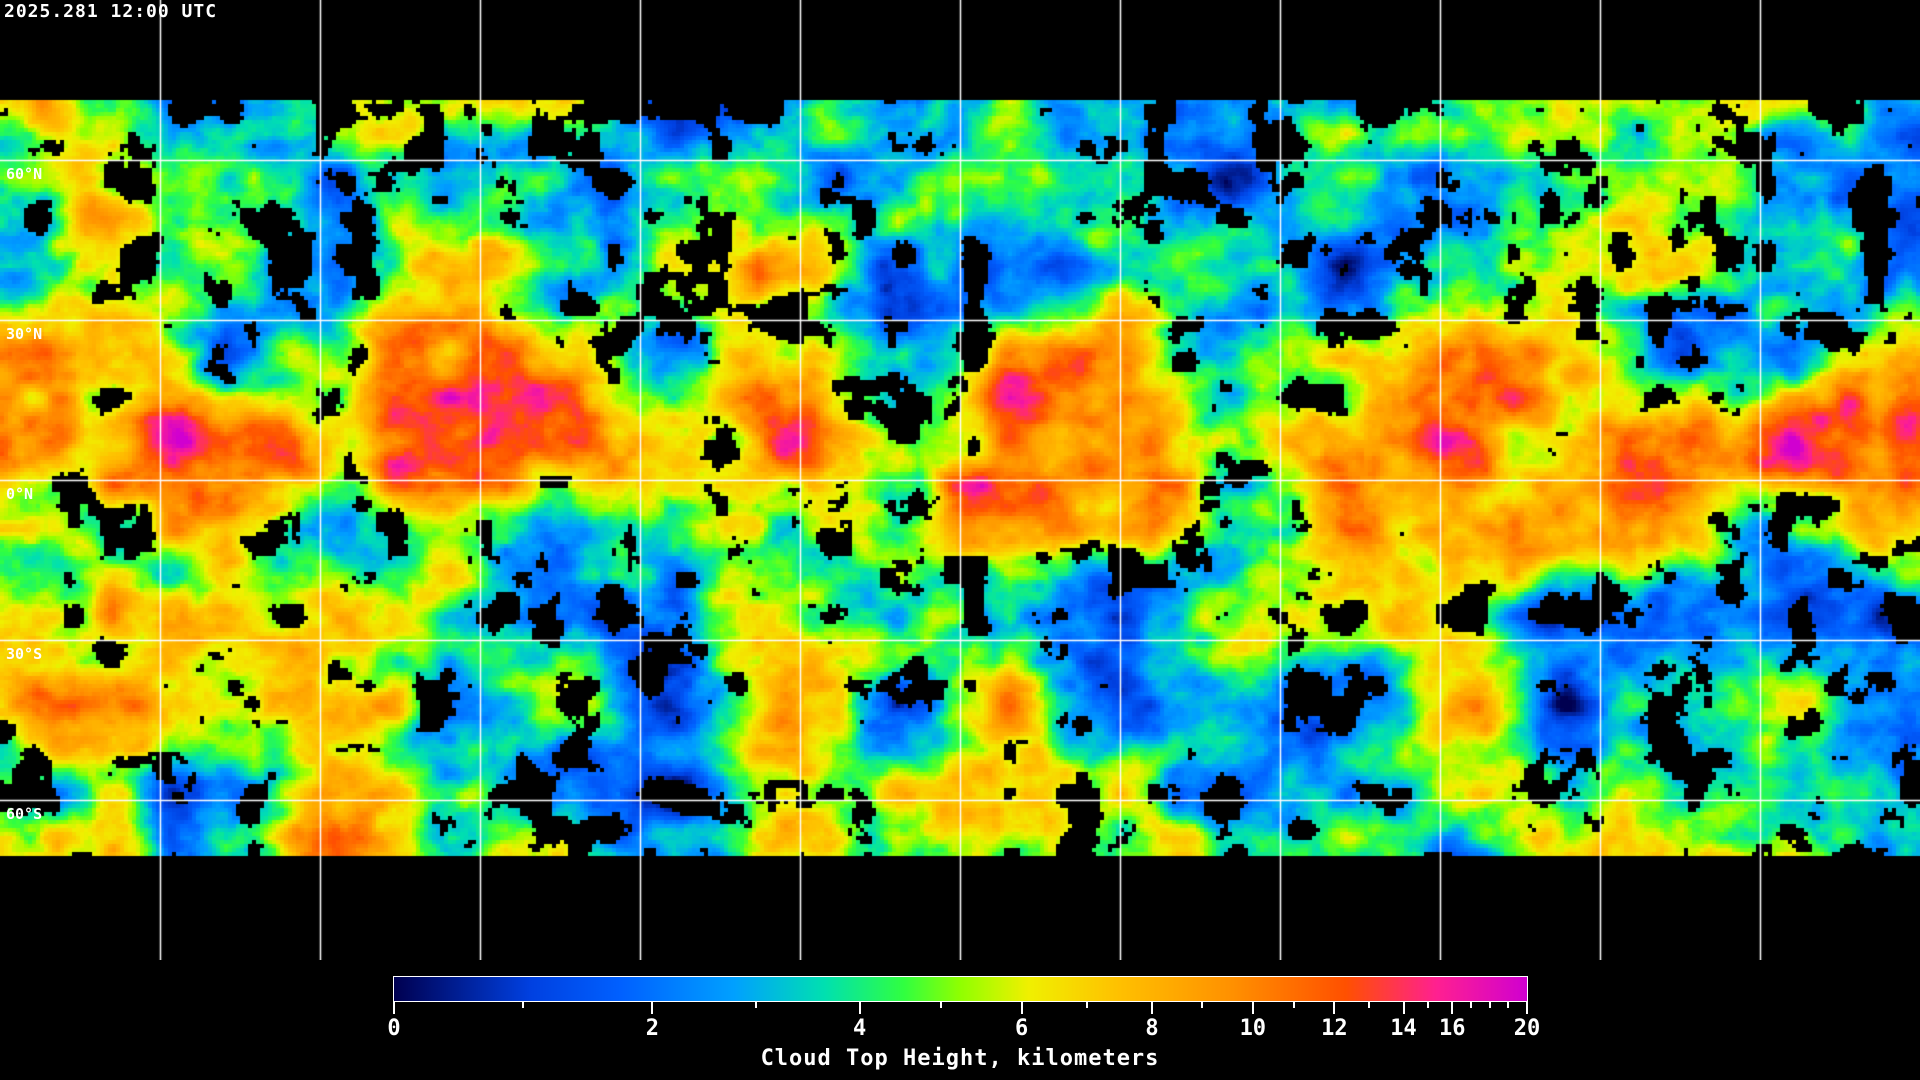 This screenshot has width=1920, height=1080. I want to click on colorbar-ticks: 0 2 4 6 8 10 12 14 16 20, so click(963, 1032).